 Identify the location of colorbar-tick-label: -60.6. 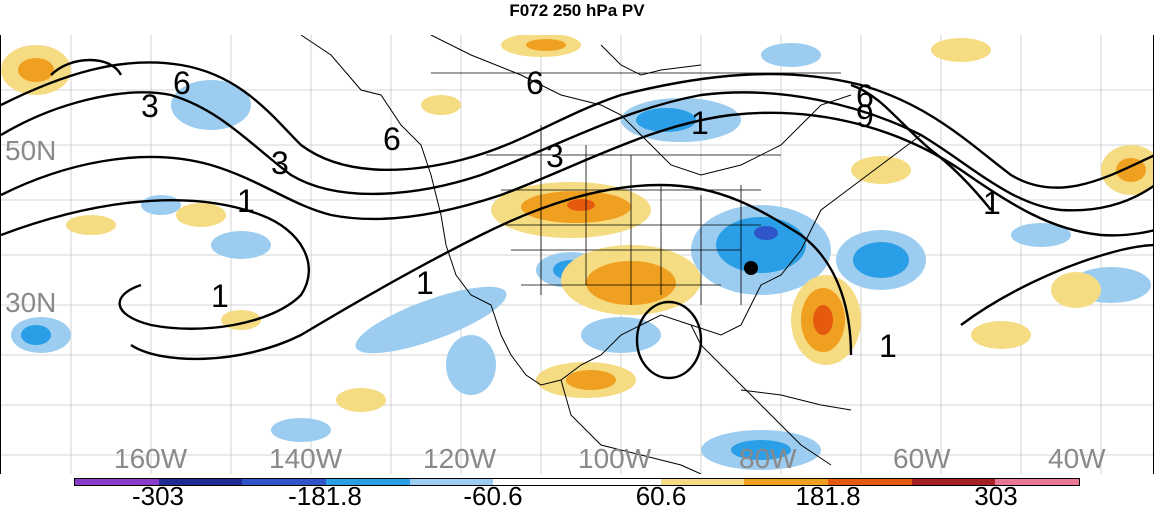
(493, 496).